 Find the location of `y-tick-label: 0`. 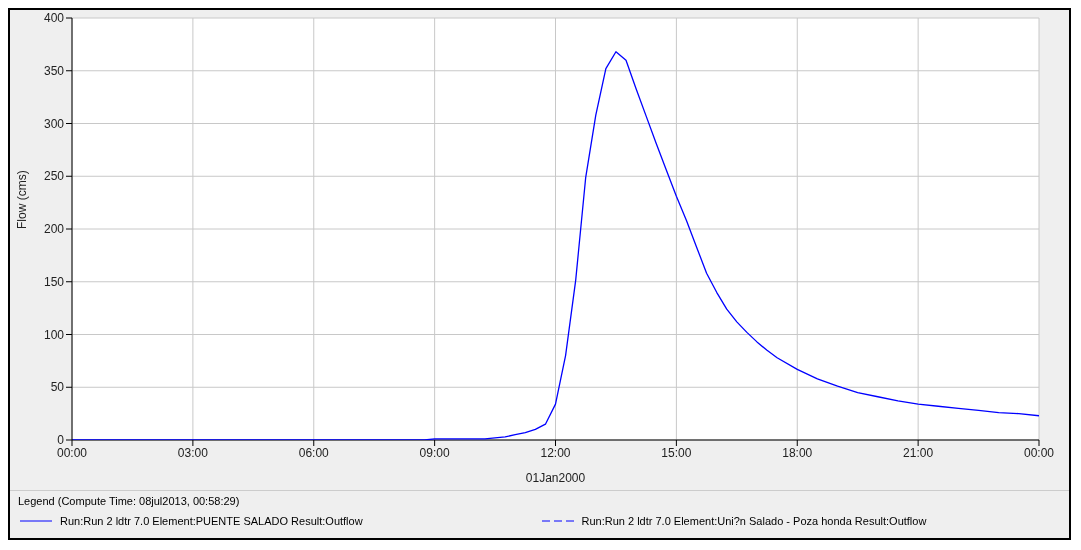

y-tick-label: 0 is located at coordinates (61, 440).